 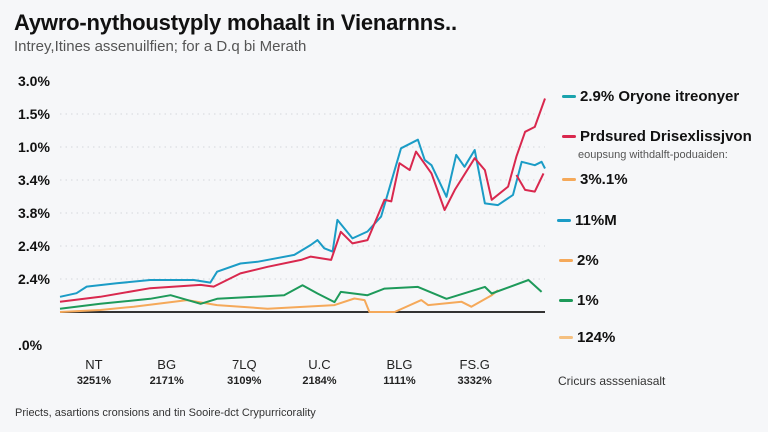 I want to click on legend-label: 3%.1%, so click(x=604, y=179).